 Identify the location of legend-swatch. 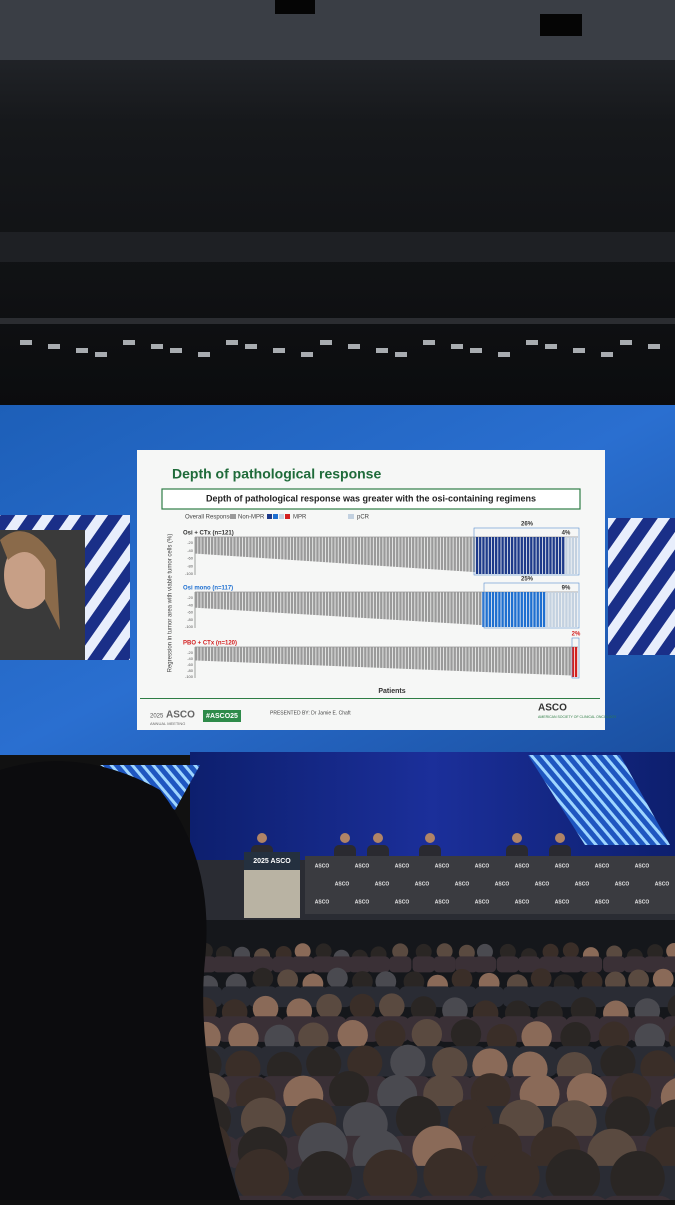
(233, 516).